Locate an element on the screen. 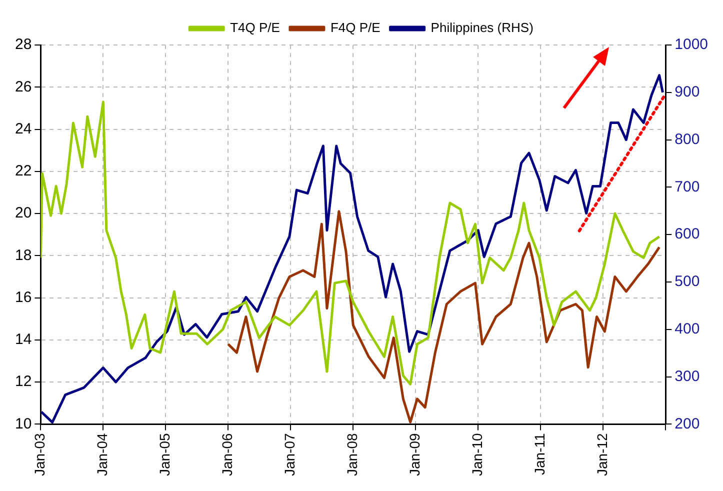  y-tick-label: 20 is located at coordinates (23, 213).